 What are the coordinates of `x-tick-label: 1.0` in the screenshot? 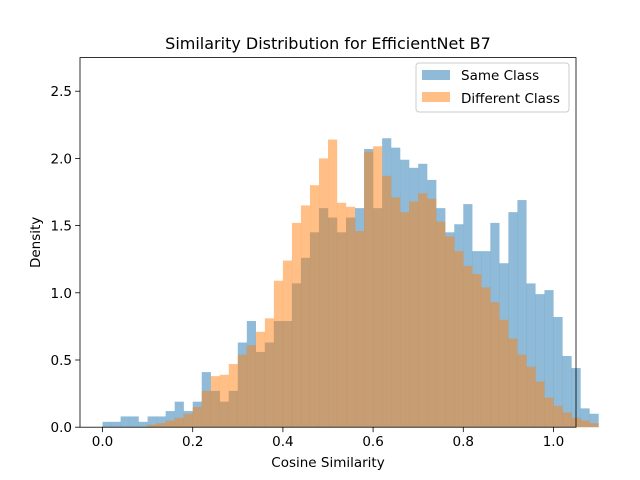 It's located at (553, 442).